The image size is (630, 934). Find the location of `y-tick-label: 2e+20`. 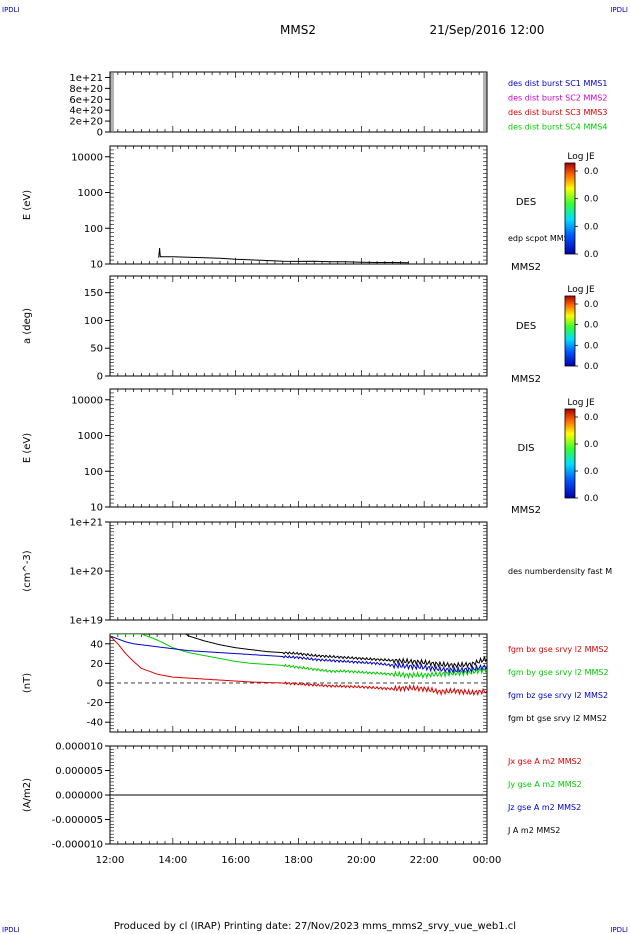

y-tick-label: 2e+20 is located at coordinates (86, 122).